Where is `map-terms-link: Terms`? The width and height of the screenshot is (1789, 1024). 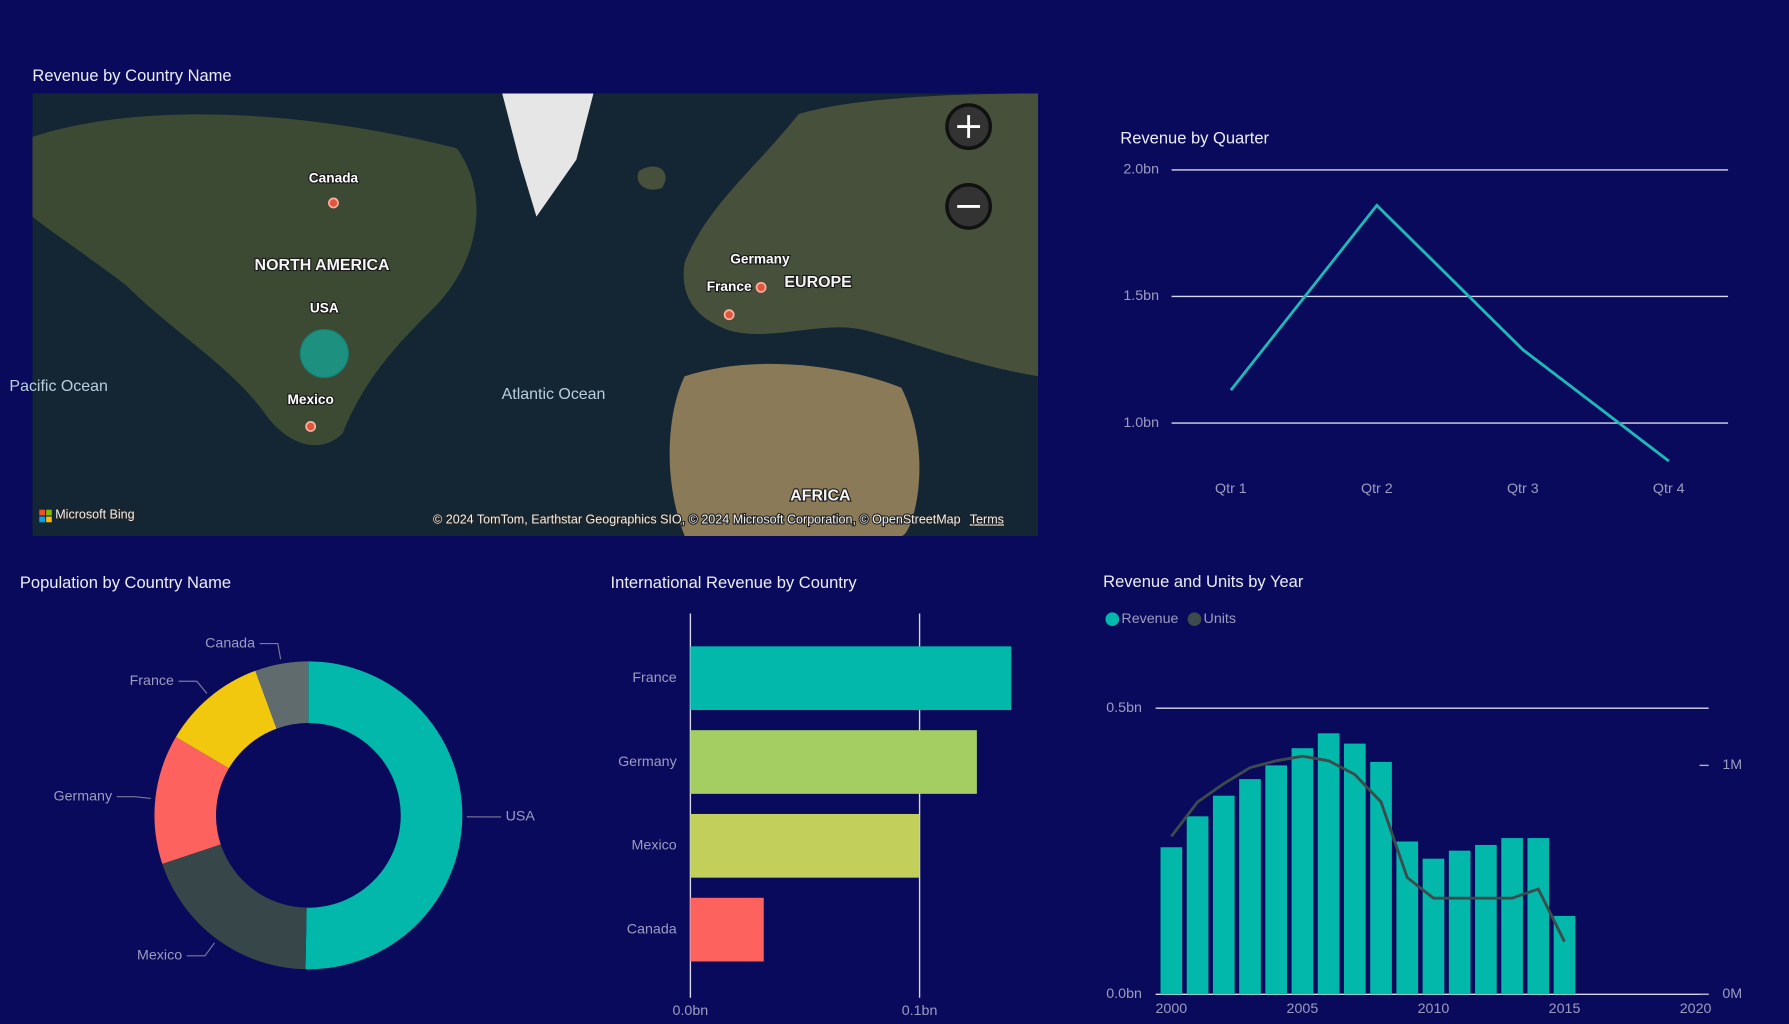 map-terms-link: Terms is located at coordinates (987, 519).